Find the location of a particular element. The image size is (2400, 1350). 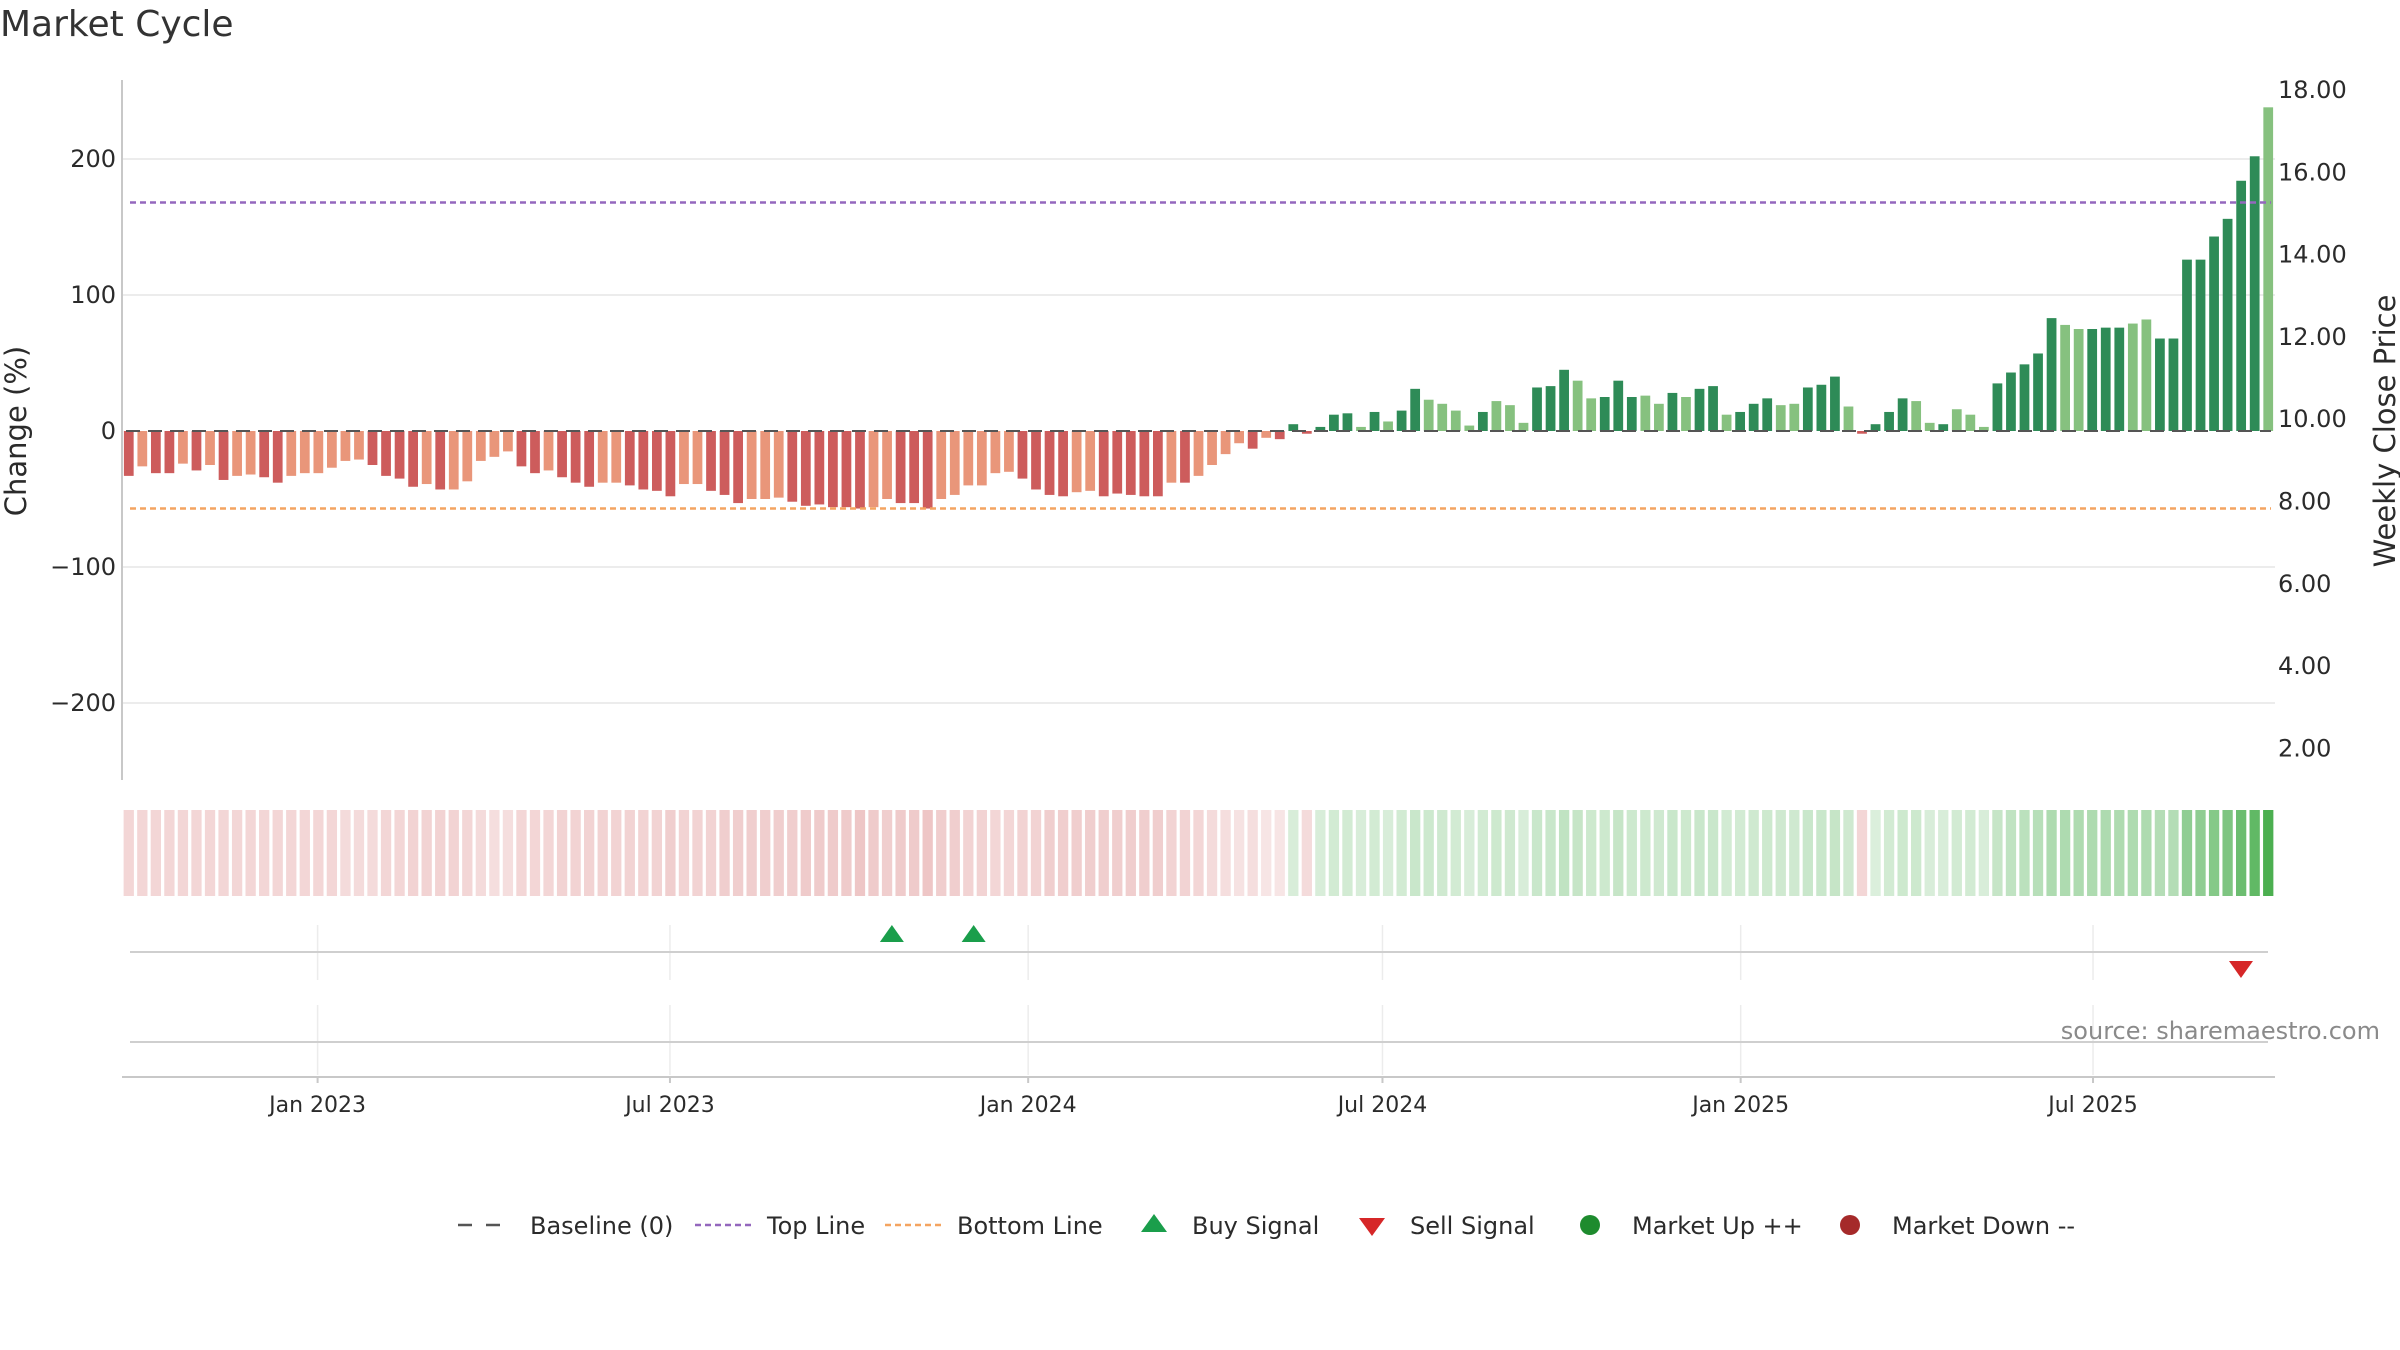

buy-signal-swatch is located at coordinates (1154, 1223).